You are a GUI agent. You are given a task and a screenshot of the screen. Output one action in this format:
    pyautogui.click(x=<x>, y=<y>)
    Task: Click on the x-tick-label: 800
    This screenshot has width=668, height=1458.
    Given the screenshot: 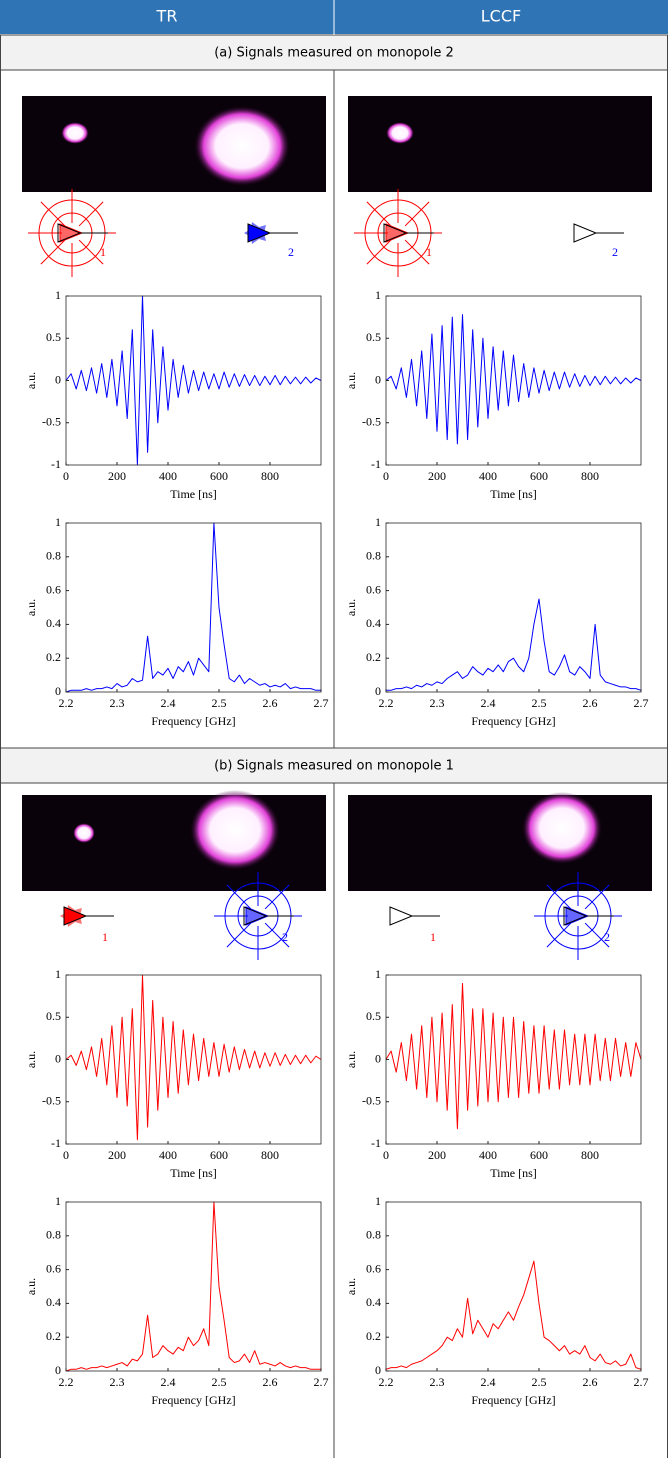 What is the action you would take?
    pyautogui.click(x=270, y=476)
    